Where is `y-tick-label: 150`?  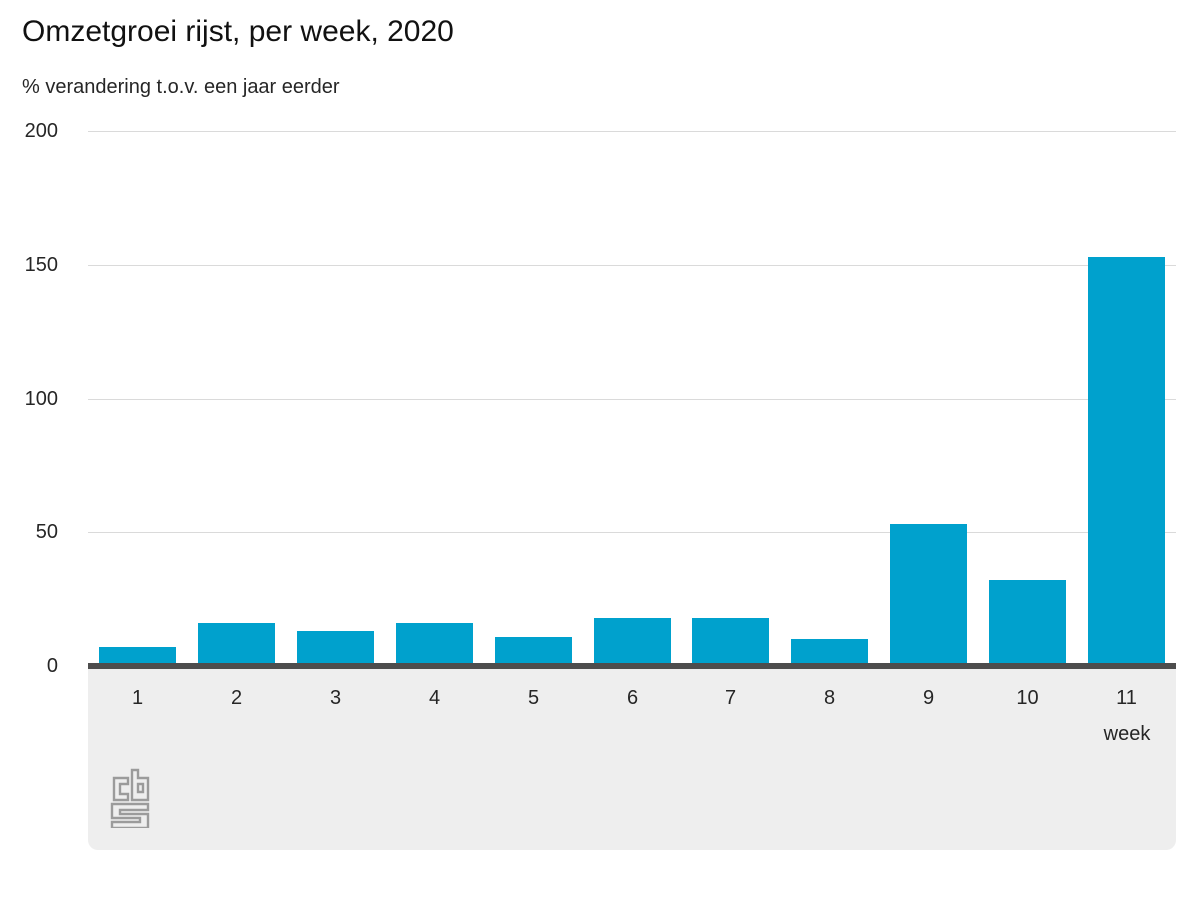 y-tick-label: 150 is located at coordinates (41, 265).